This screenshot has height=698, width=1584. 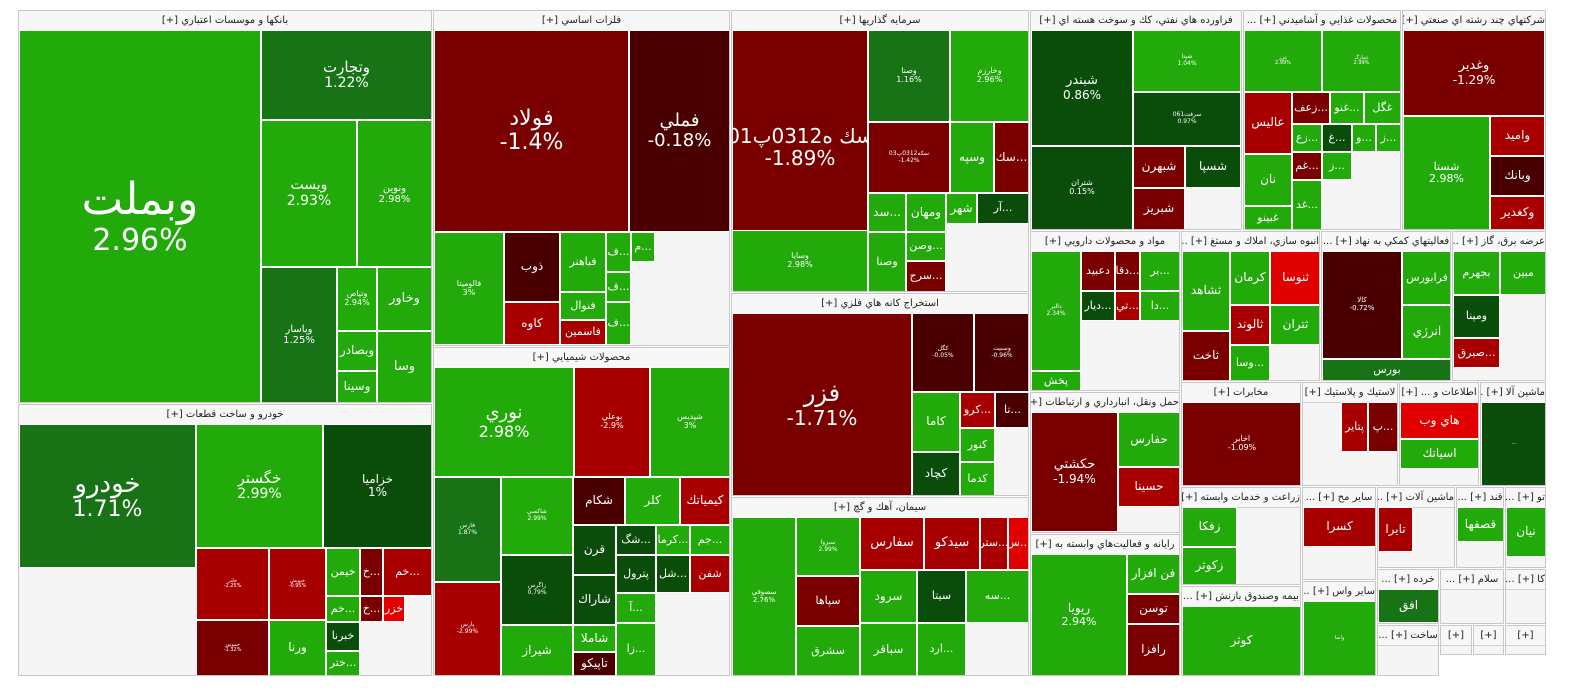 What do you see at coordinates (1339, 638) in the screenshot?
I see `stock-tile: واسا` at bounding box center [1339, 638].